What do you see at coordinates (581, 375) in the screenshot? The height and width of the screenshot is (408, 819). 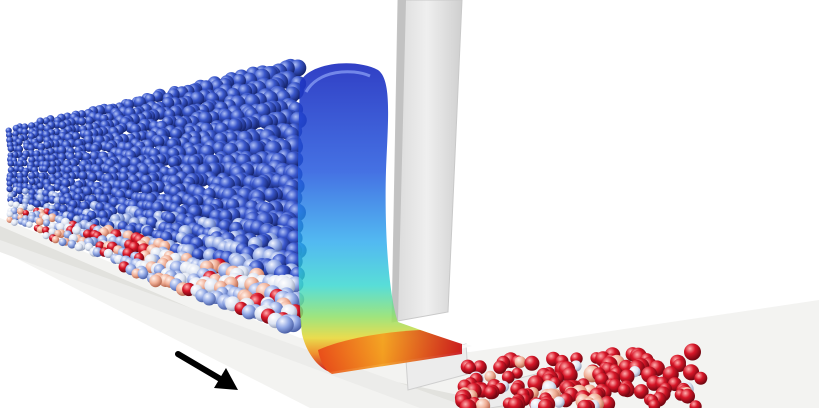 I see `downstream-particles` at bounding box center [581, 375].